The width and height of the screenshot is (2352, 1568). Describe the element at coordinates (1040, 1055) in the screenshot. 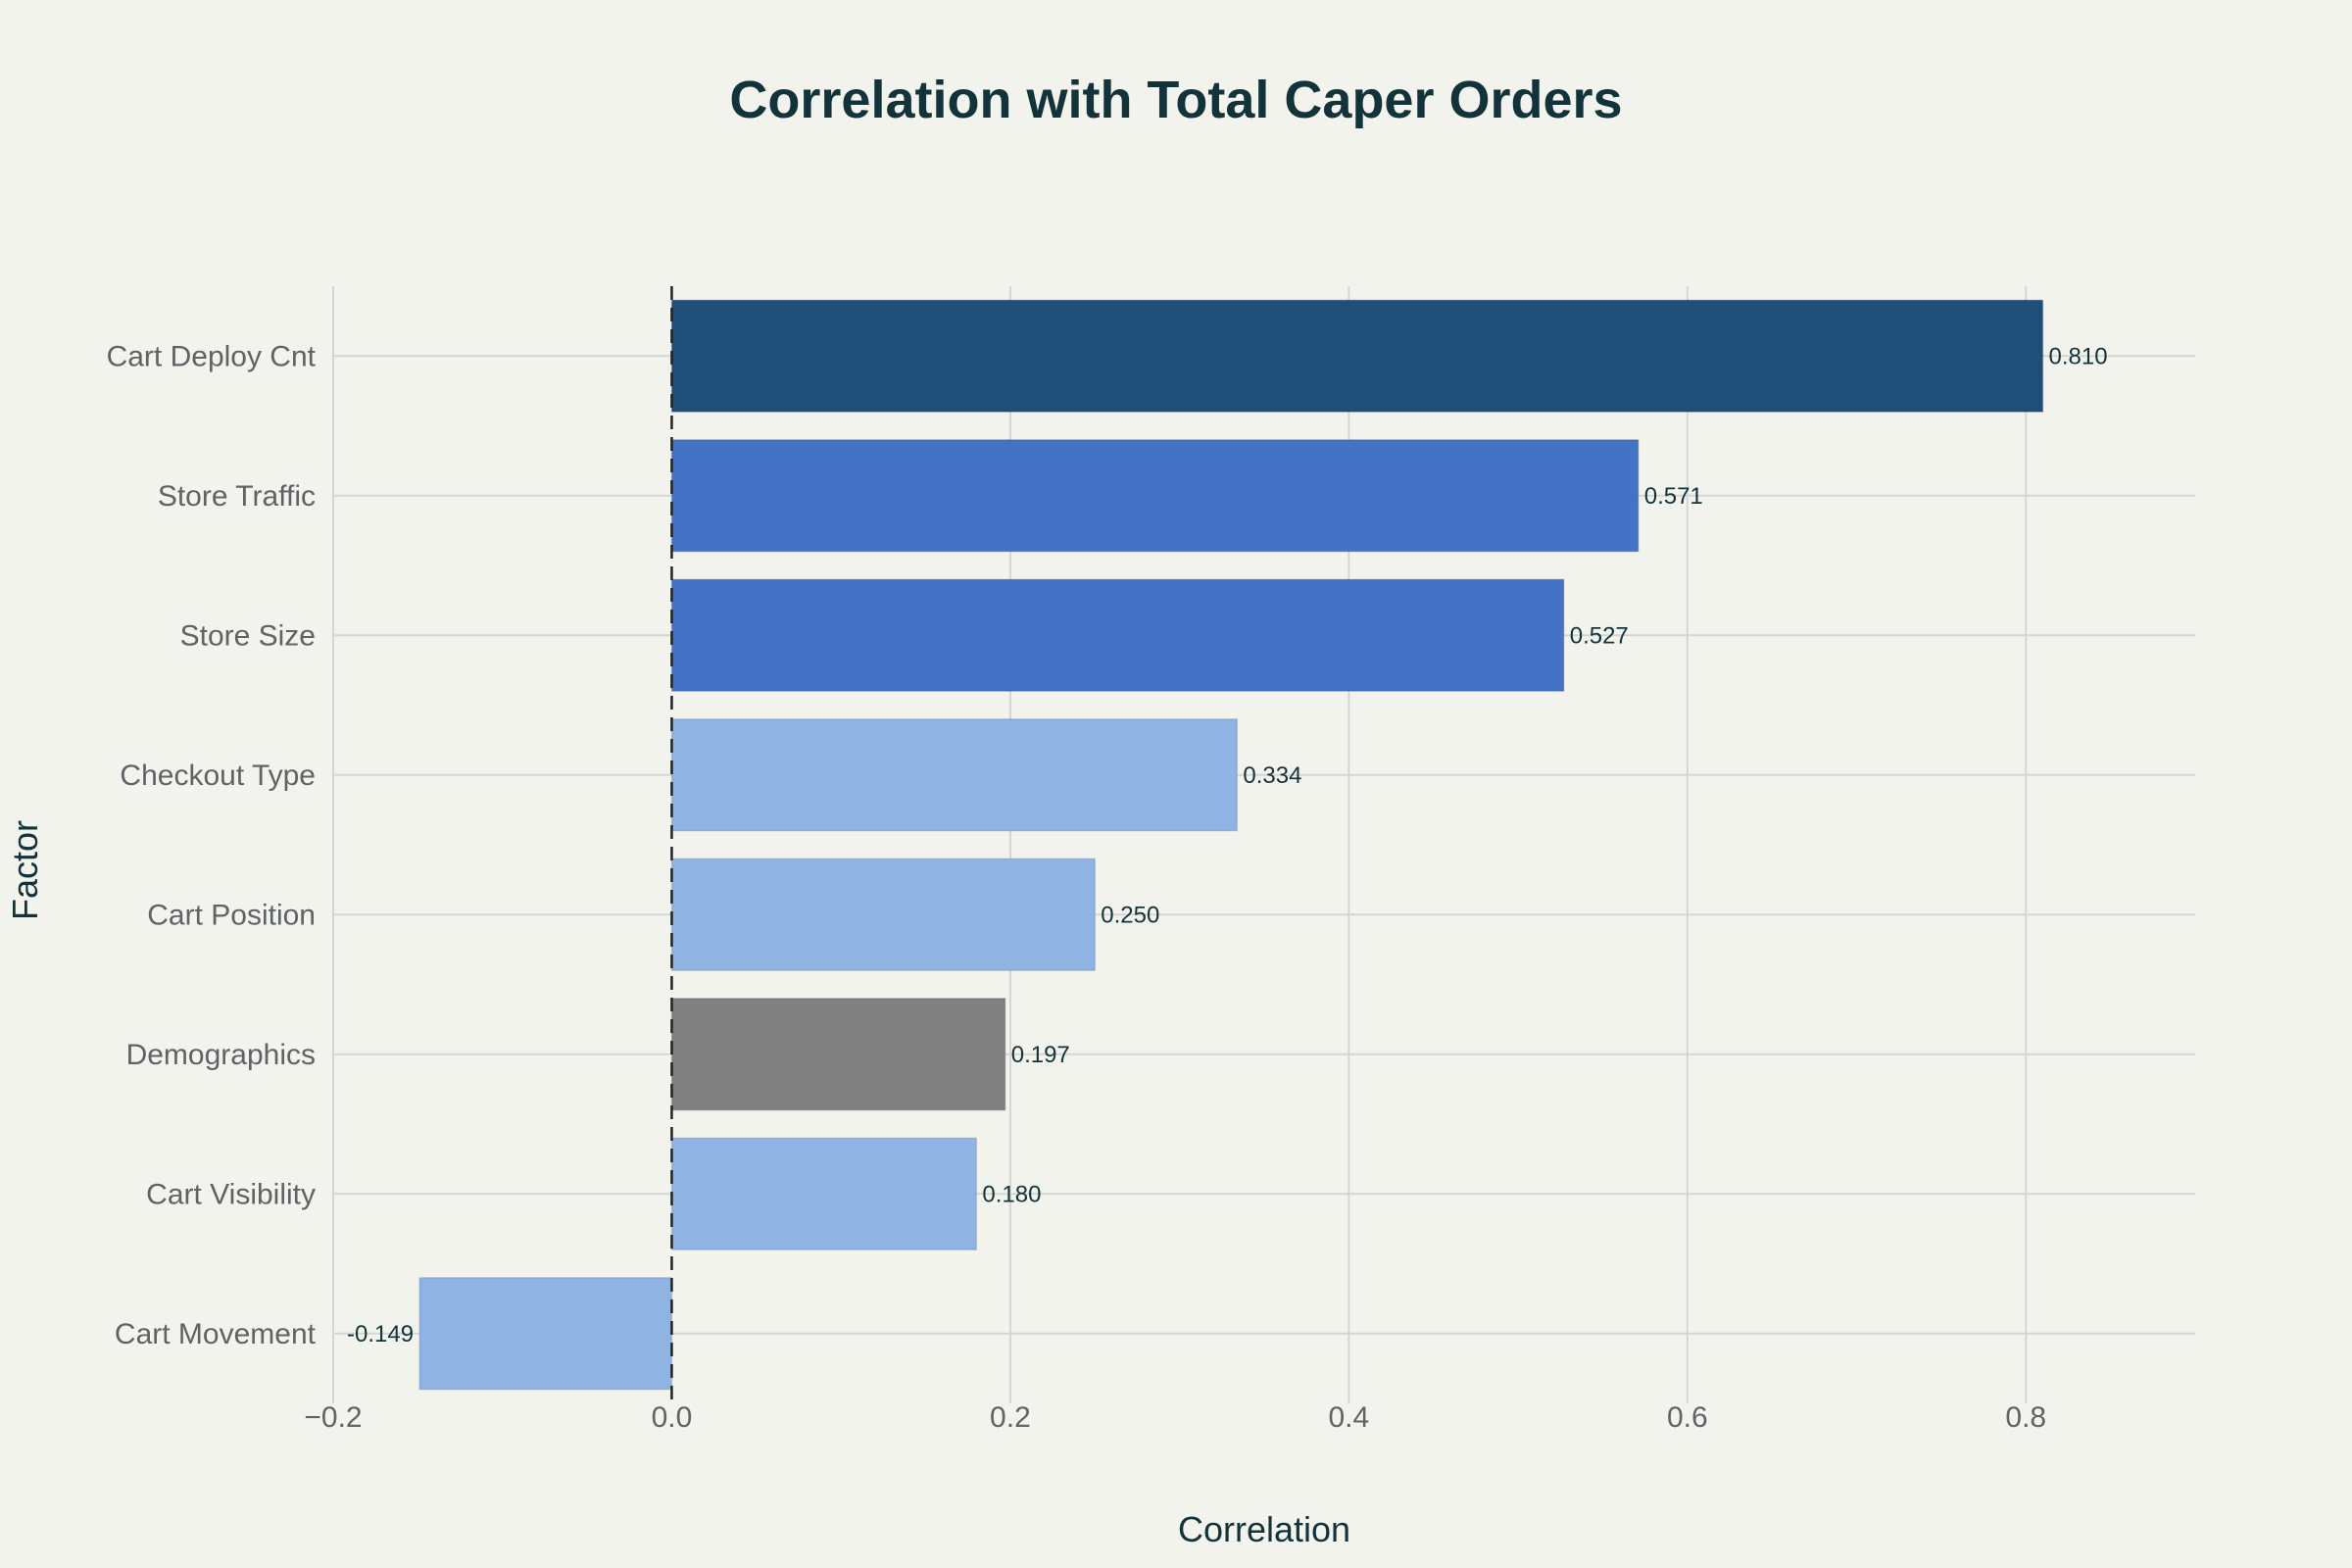

I see `data-label: 0.197` at that location.